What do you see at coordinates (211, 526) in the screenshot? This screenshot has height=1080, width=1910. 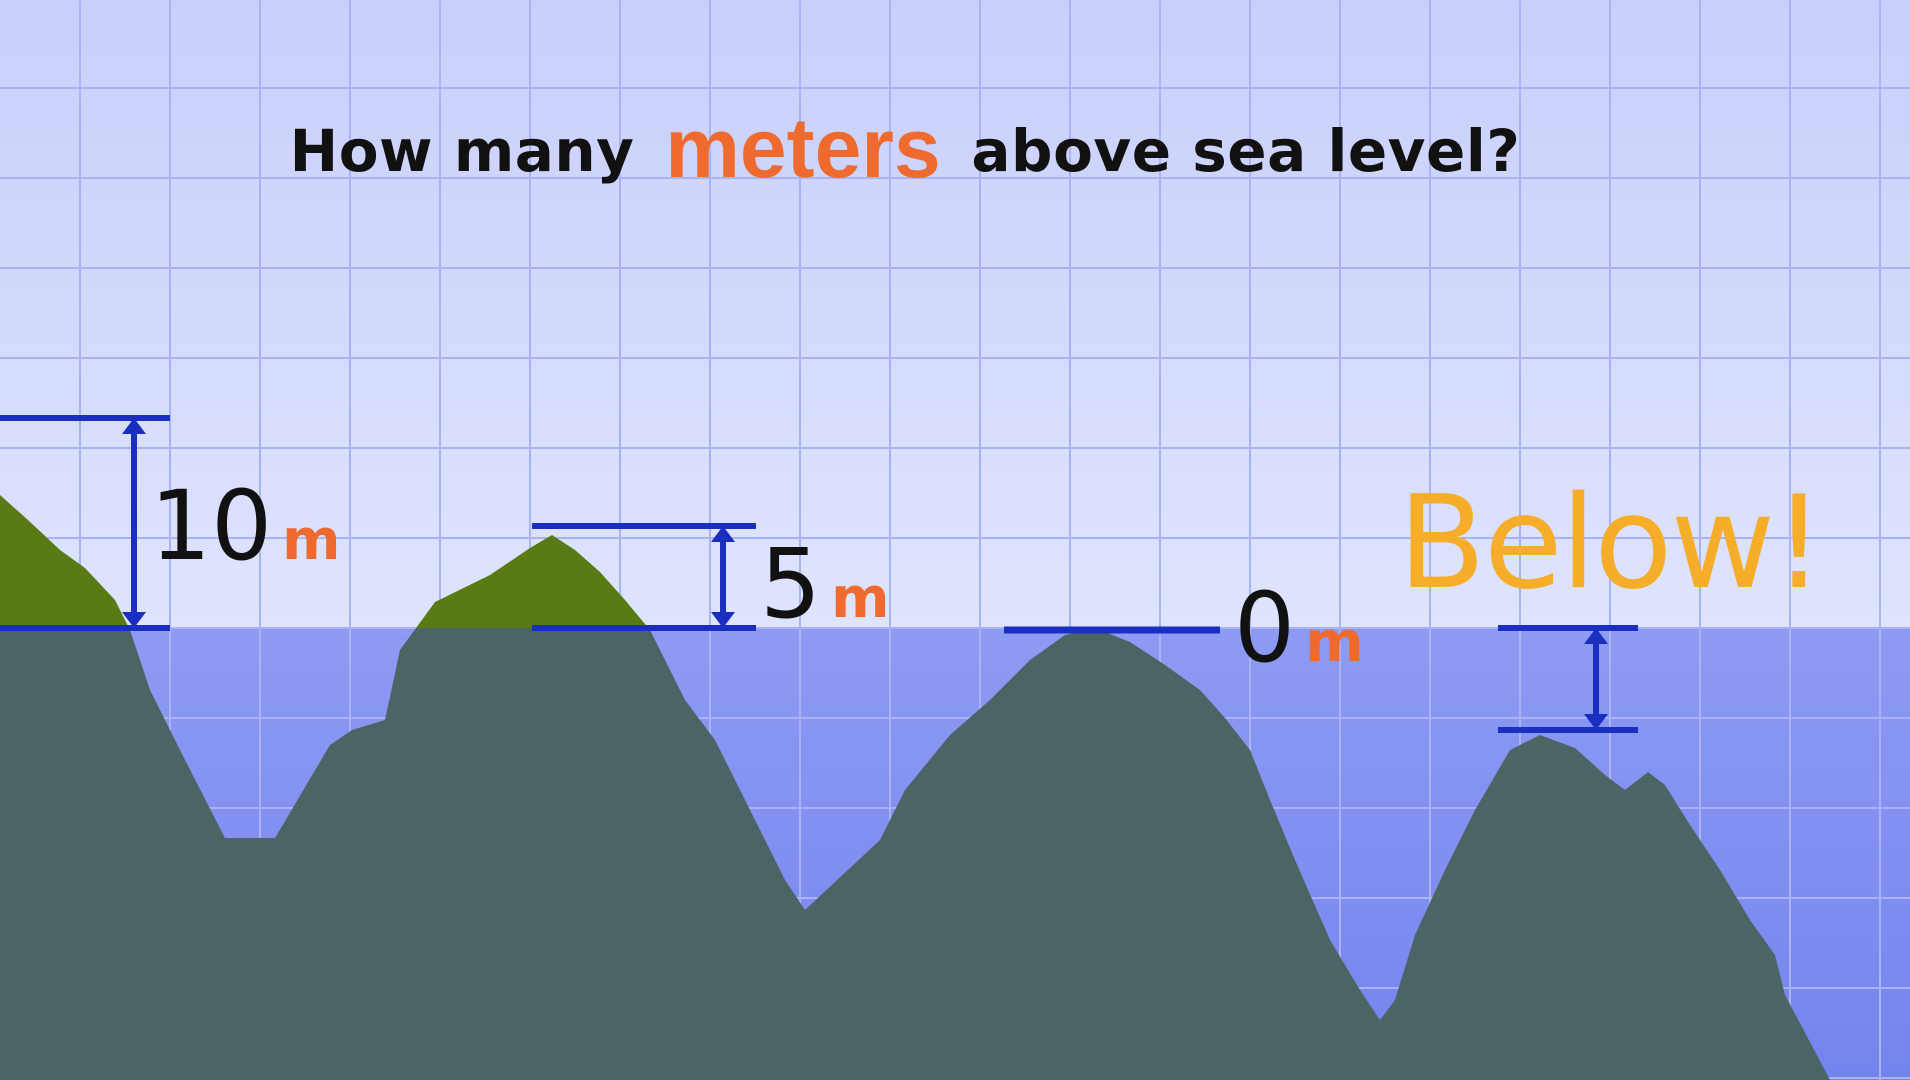 I see `height-value: 10` at bounding box center [211, 526].